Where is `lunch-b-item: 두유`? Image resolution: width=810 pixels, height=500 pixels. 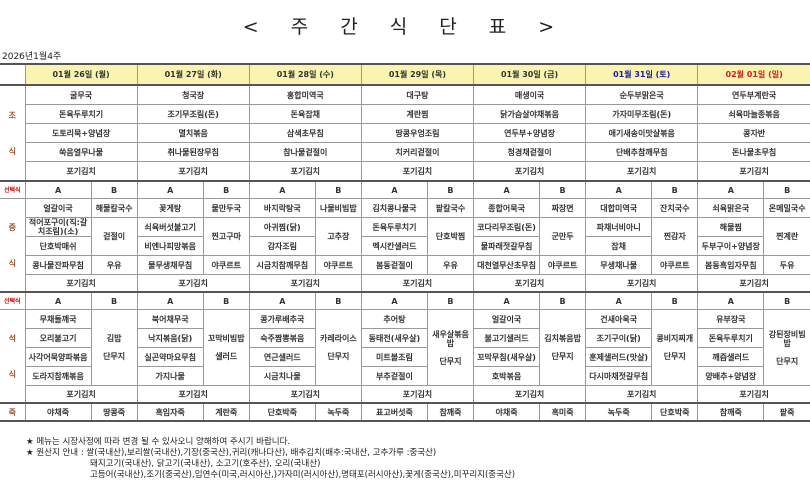 lunch-b-item: 두유 is located at coordinates (786, 265).